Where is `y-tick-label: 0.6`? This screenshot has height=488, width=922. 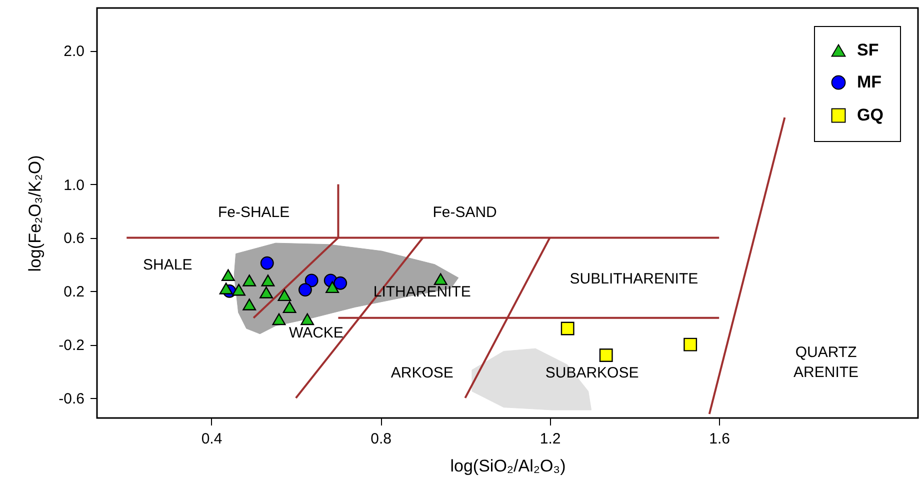
y-tick-label: 0.6 is located at coordinates (74, 239).